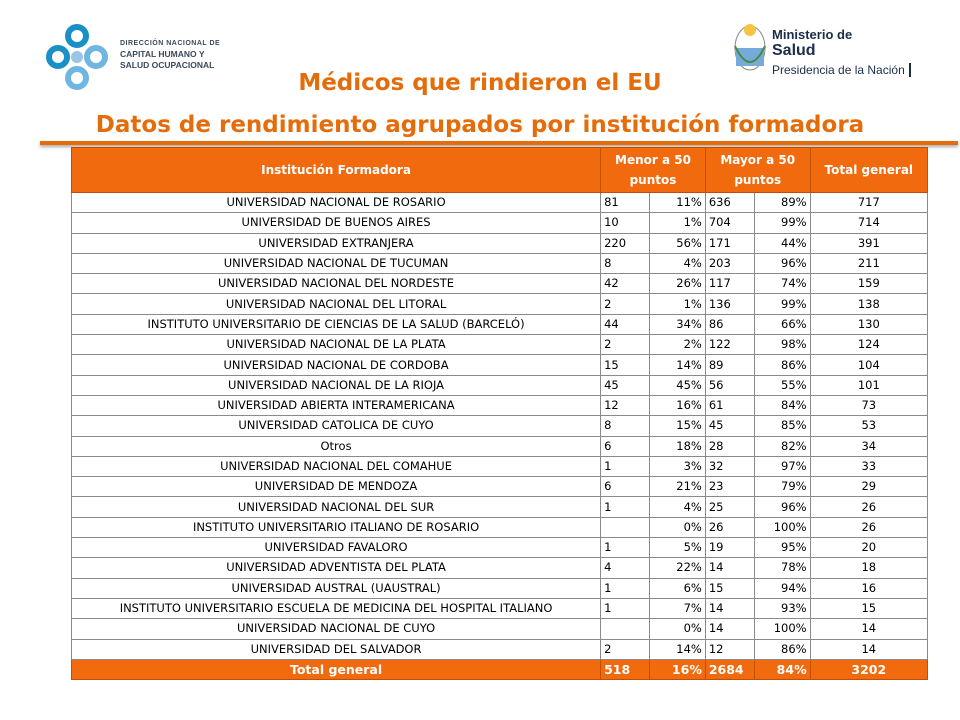  What do you see at coordinates (677, 446) in the screenshot?
I see `cell-menor-pct: 18%` at bounding box center [677, 446].